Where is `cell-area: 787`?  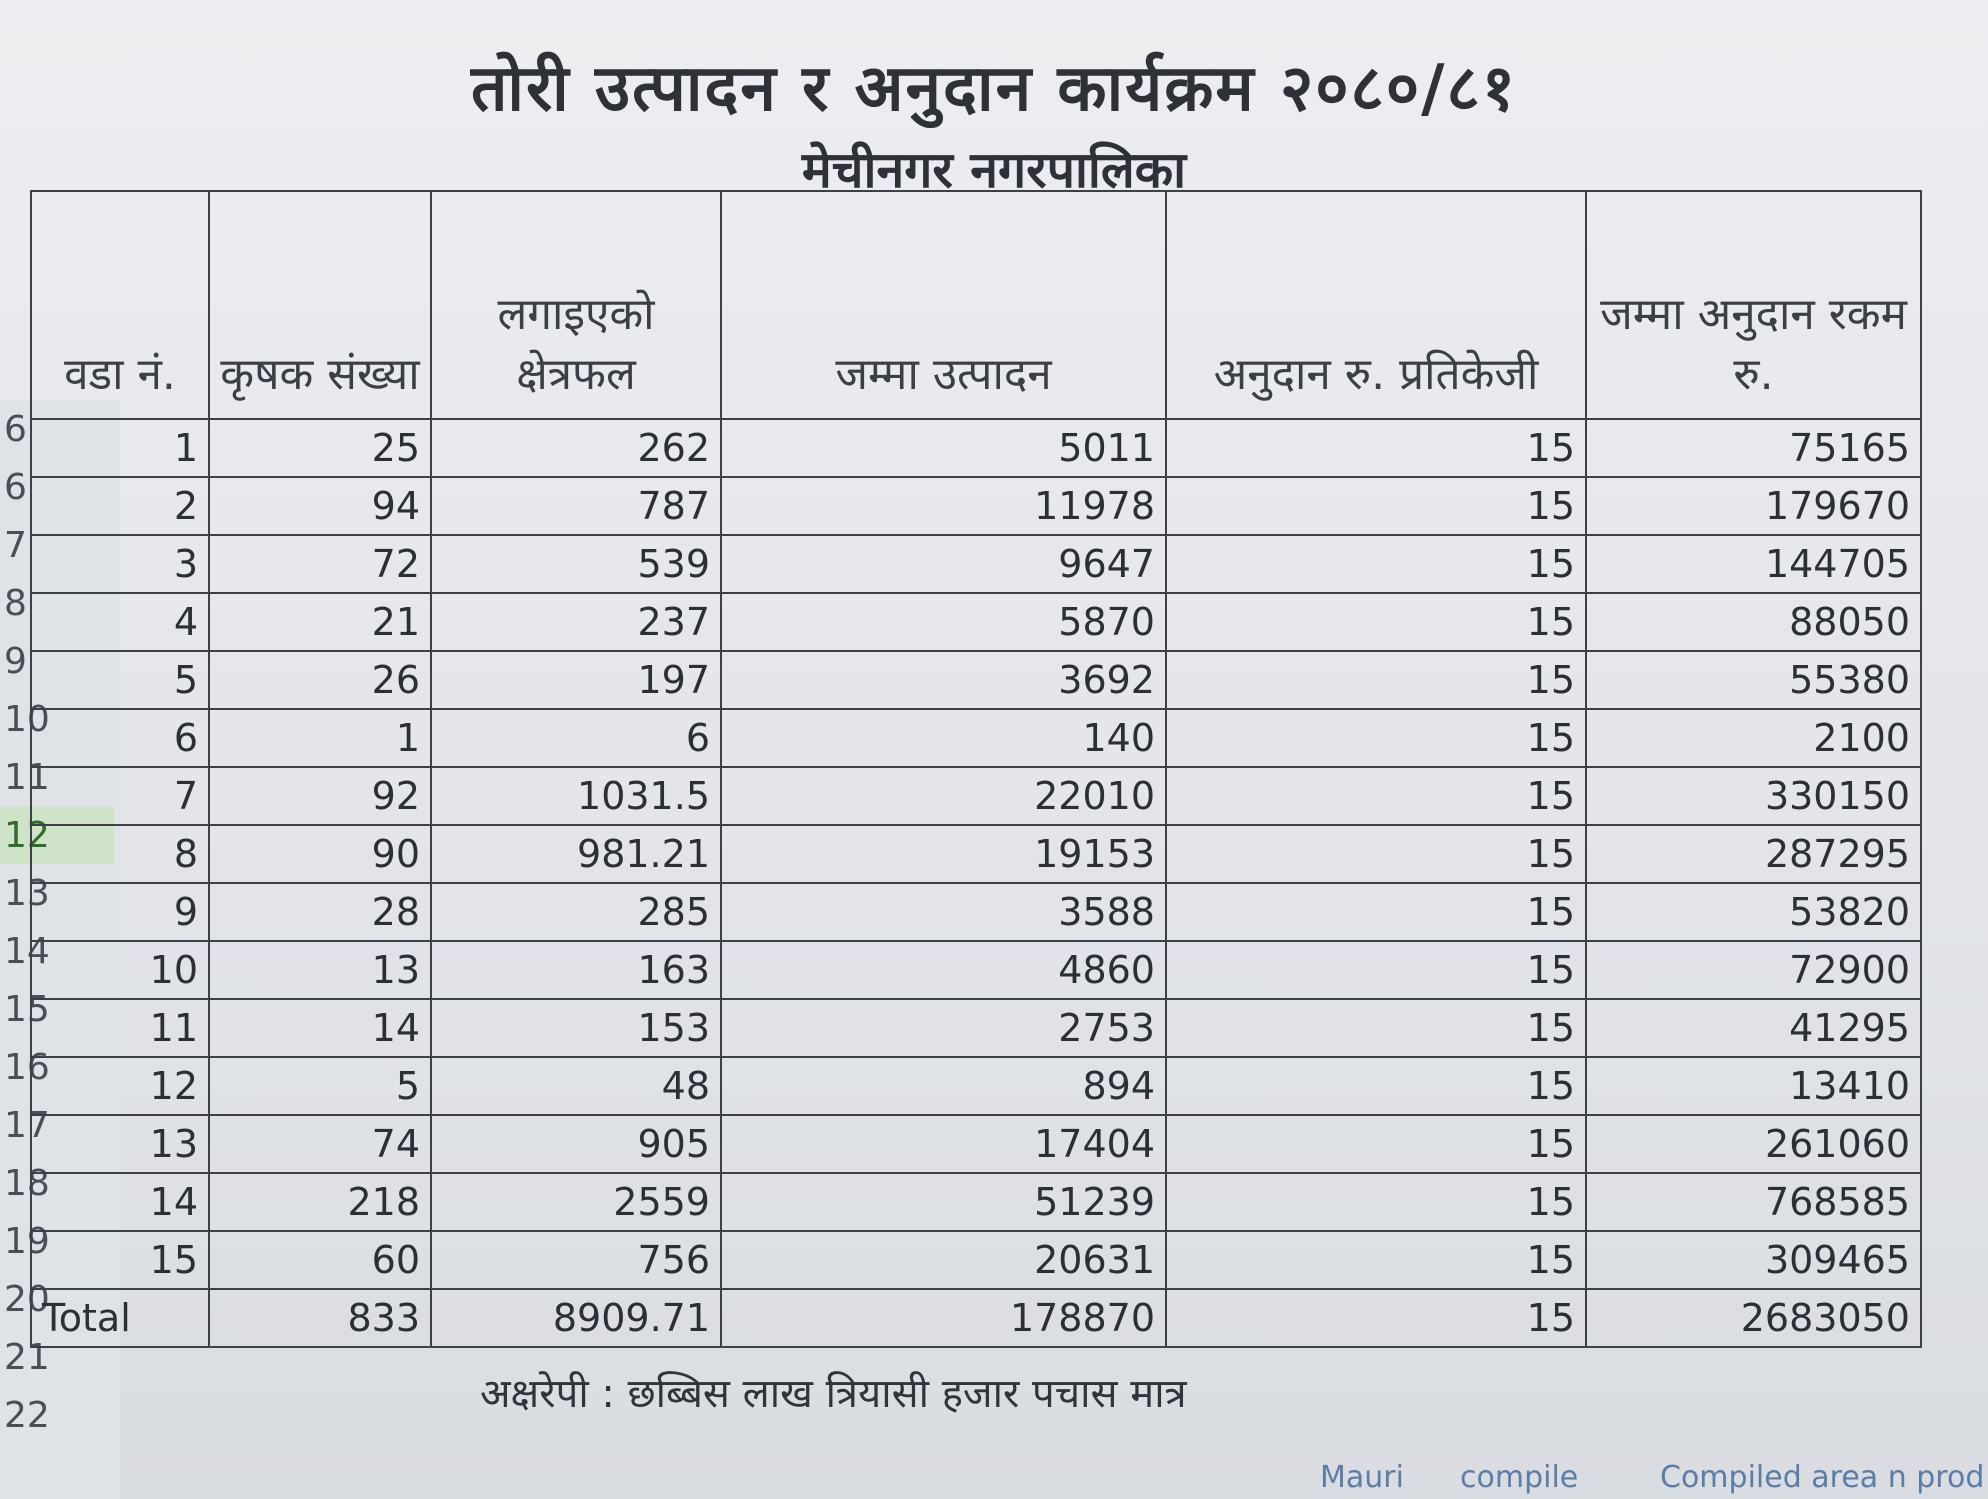 cell-area: 787 is located at coordinates (576, 506).